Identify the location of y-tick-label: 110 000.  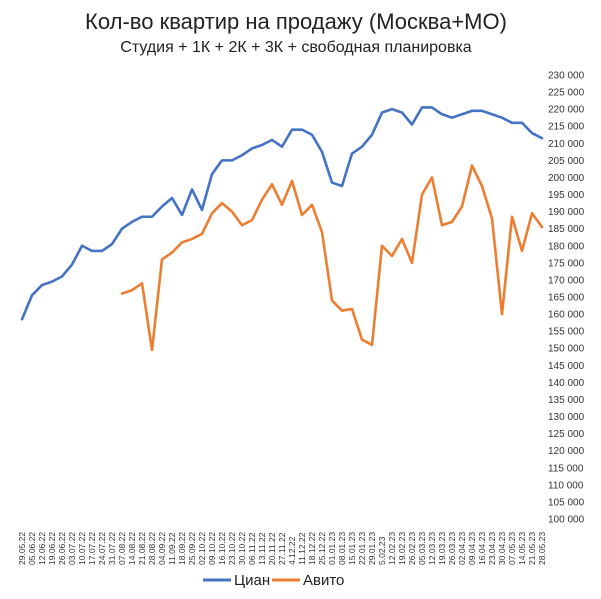
(566, 485).